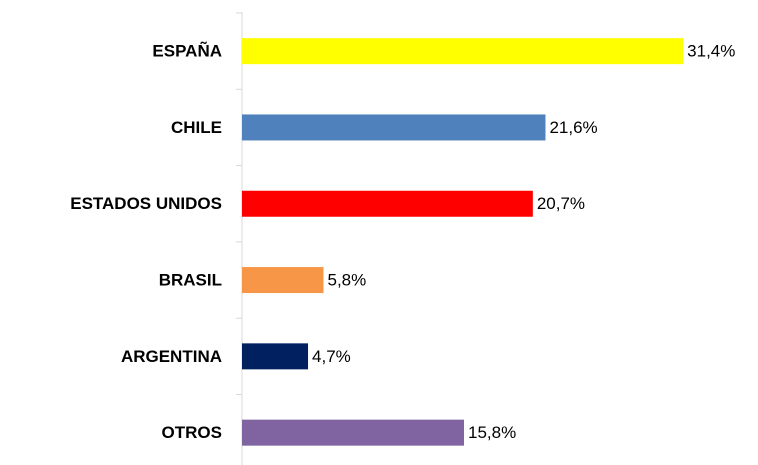 The image size is (758, 465). What do you see at coordinates (711, 51) in the screenshot?
I see `value-label: 31,4%` at bounding box center [711, 51].